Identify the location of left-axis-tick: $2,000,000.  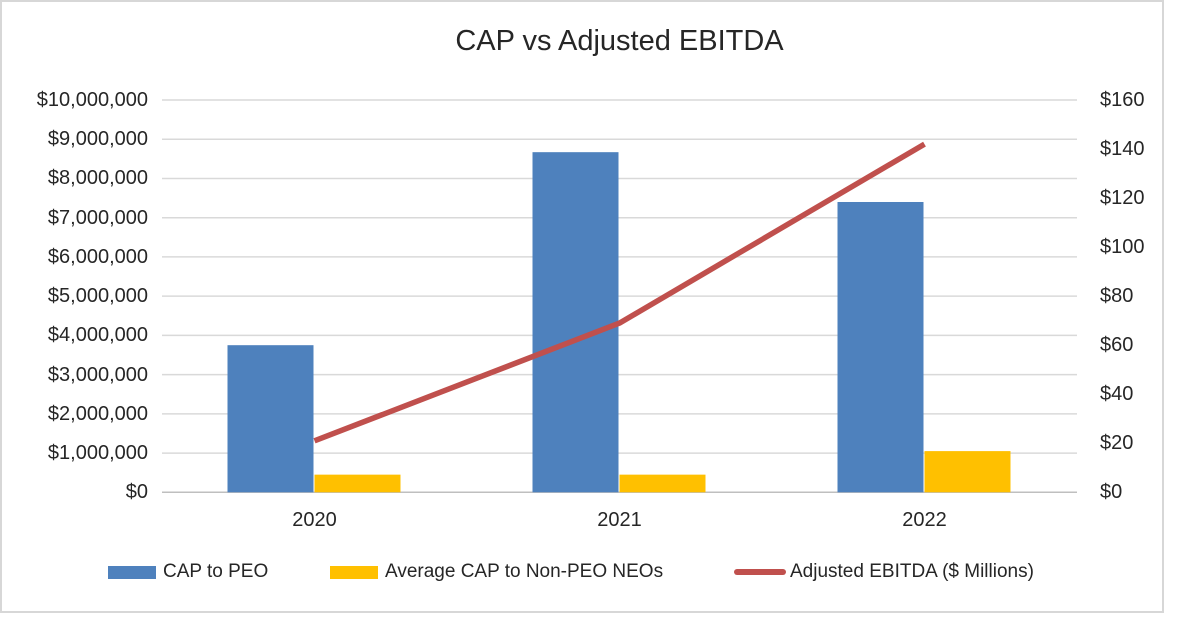
(97, 413).